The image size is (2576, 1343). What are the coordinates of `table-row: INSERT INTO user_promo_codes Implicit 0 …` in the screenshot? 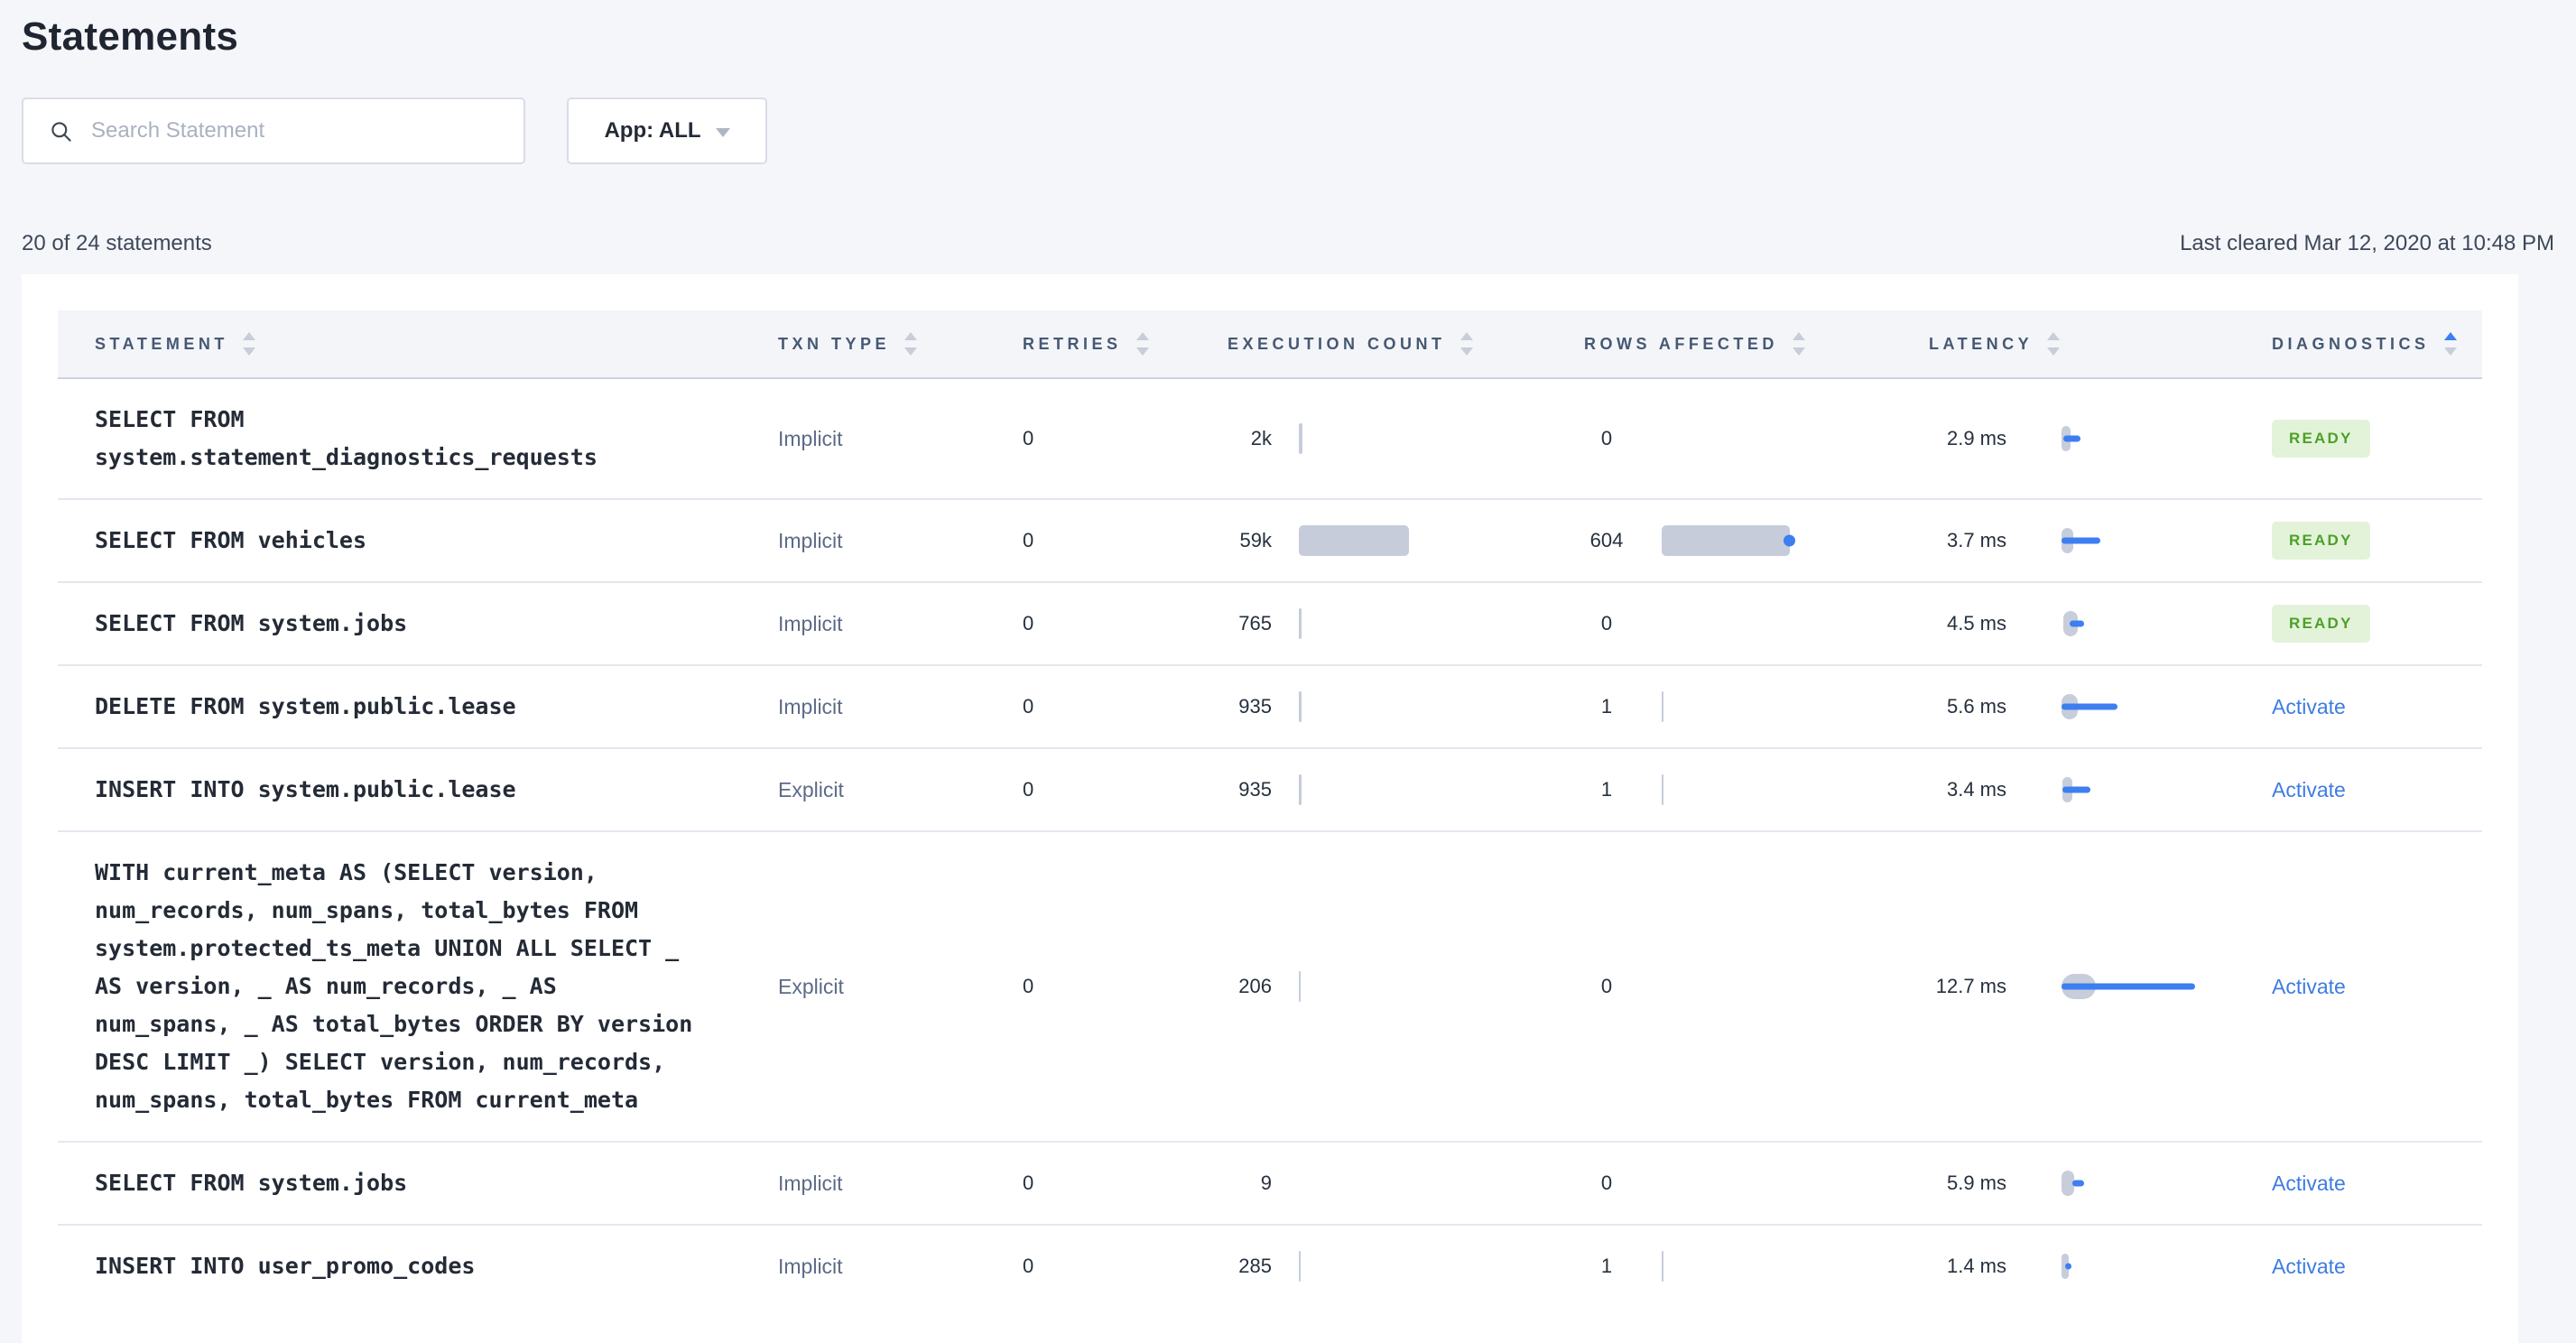 It's located at (1270, 1265).